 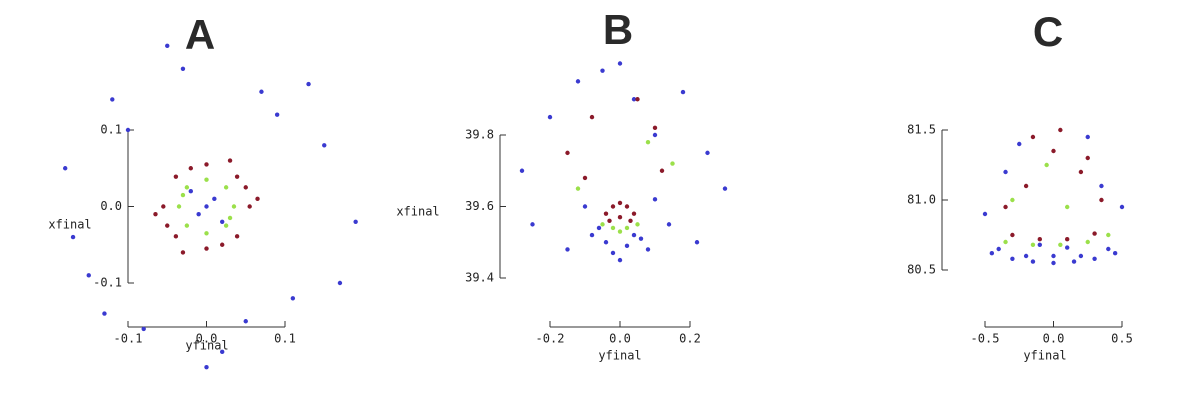 I want to click on y-tick-label: -0.1, so click(x=107, y=283).